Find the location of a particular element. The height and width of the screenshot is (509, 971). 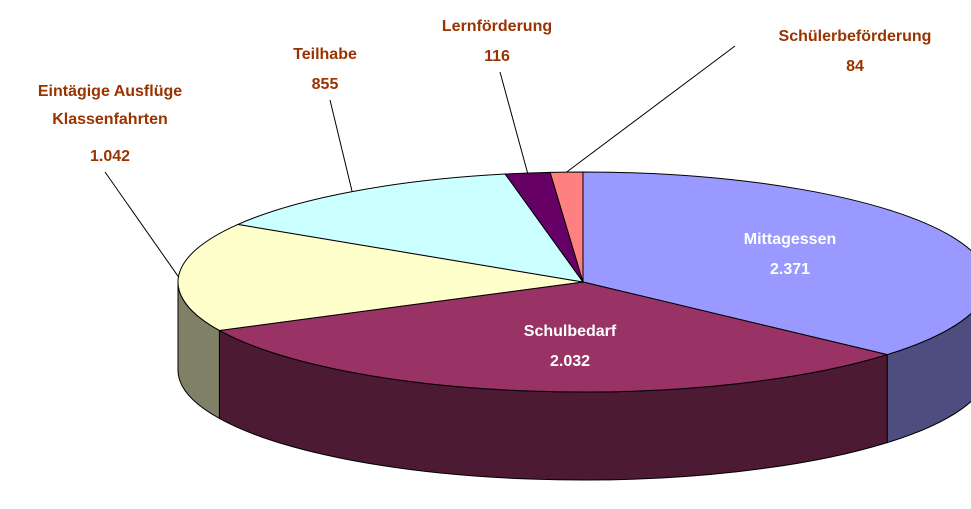

slice-label: Schülerbeförderung is located at coordinates (855, 36).